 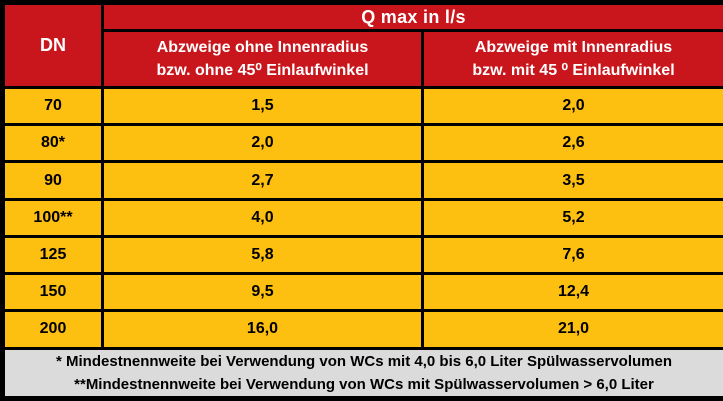 What do you see at coordinates (52, 329) in the screenshot?
I see `dn-cell: 200` at bounding box center [52, 329].